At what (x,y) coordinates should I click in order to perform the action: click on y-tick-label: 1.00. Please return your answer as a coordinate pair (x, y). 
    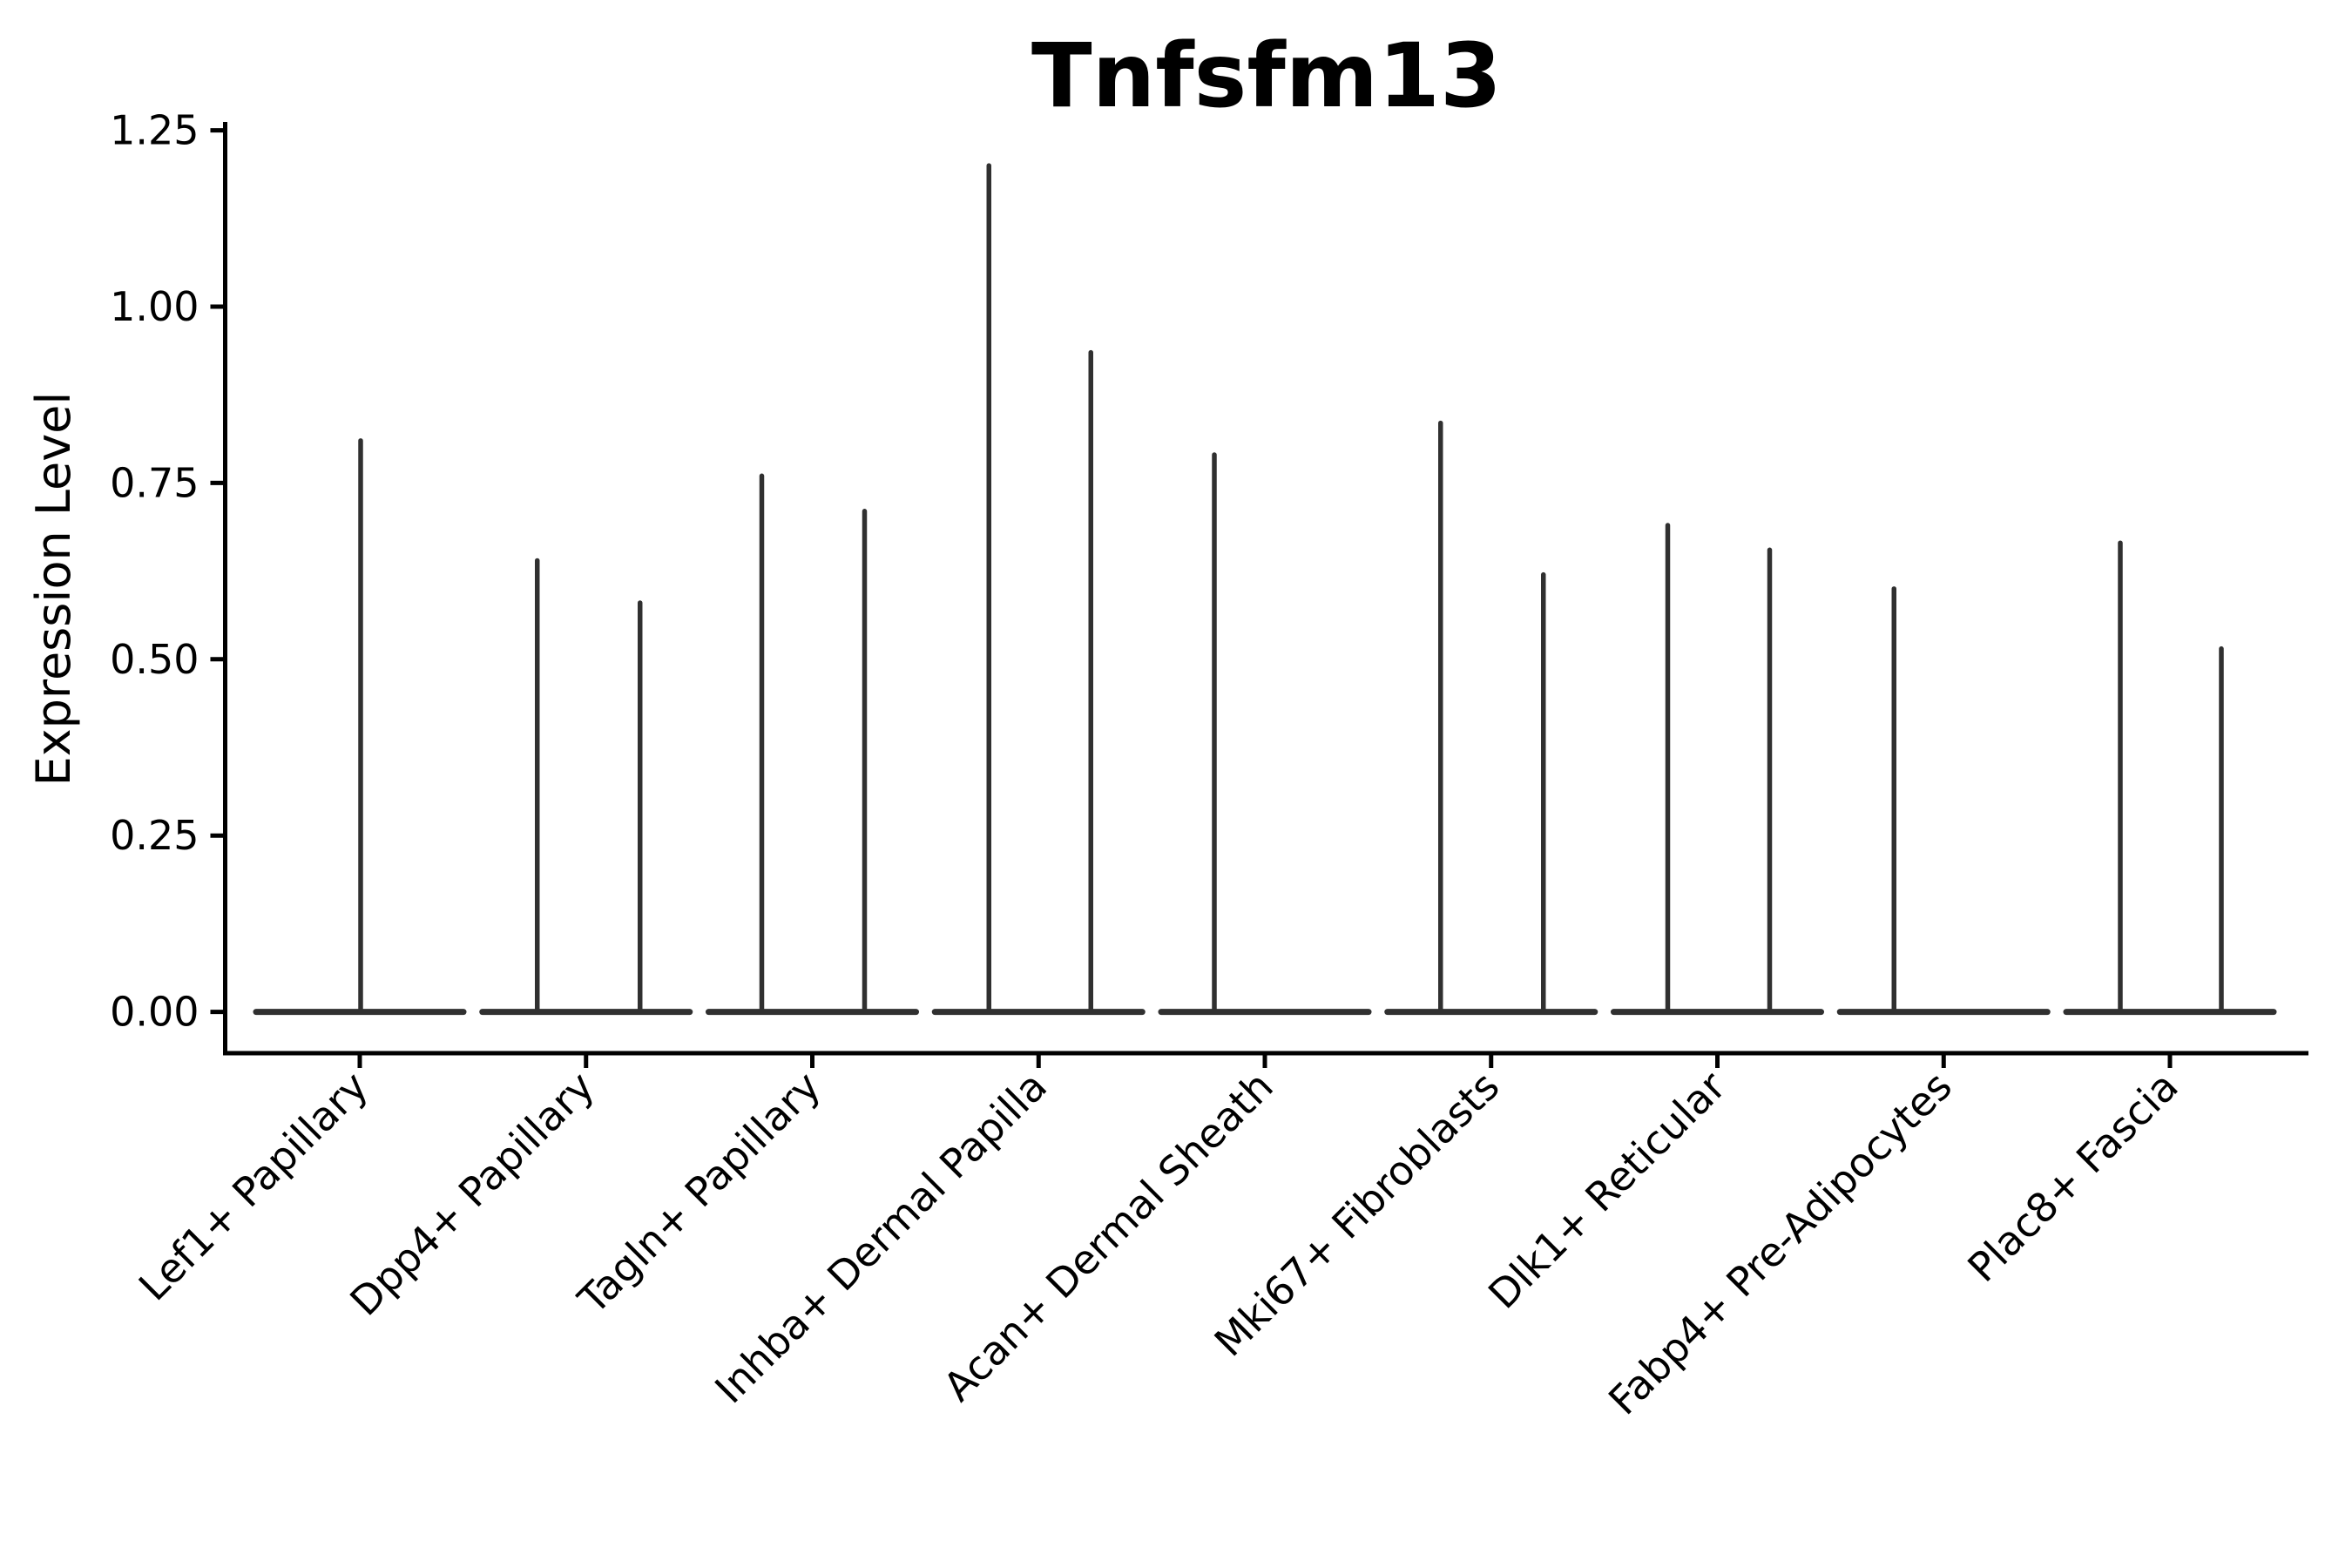
    Looking at the image, I should click on (154, 306).